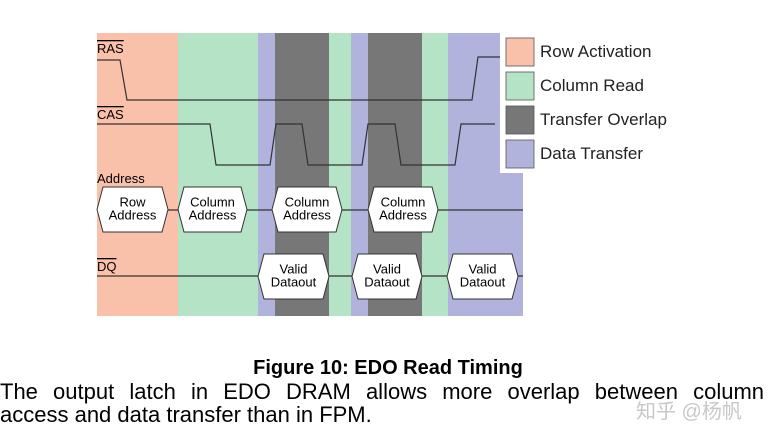 This screenshot has width=776, height=439. I want to click on ras-wave, so click(298, 78).